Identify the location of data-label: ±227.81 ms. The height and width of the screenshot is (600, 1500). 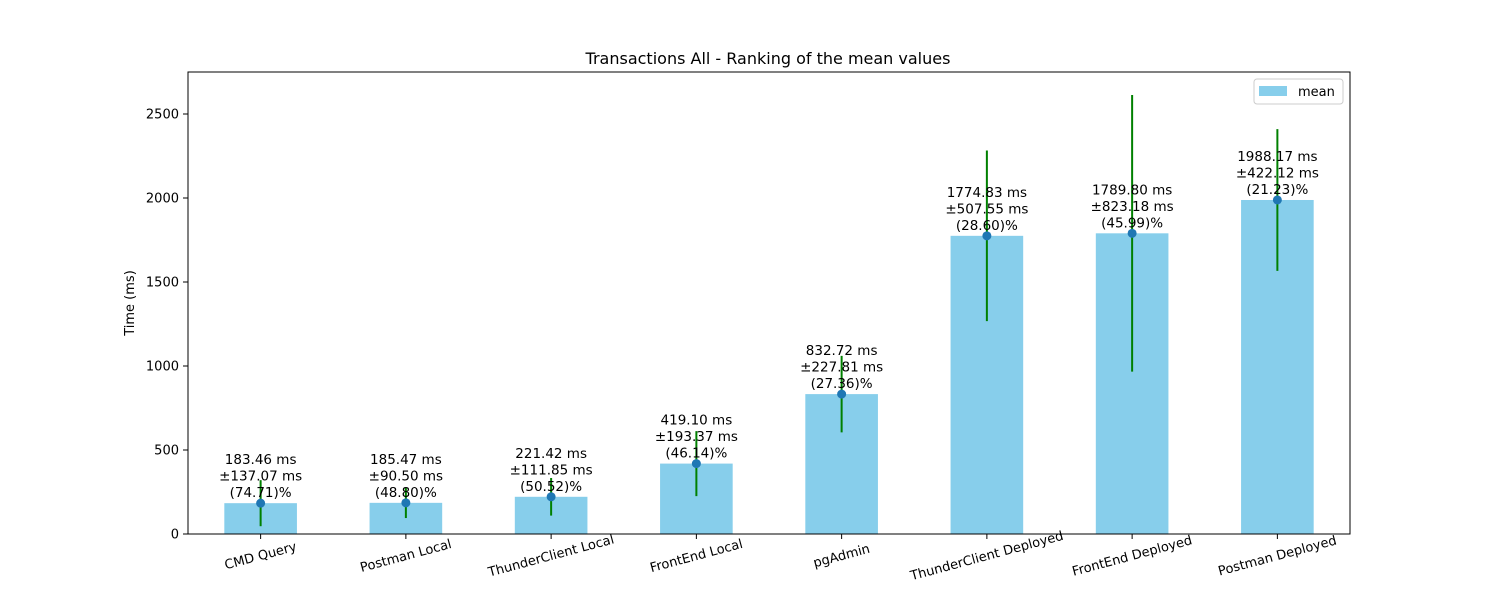
(841, 368).